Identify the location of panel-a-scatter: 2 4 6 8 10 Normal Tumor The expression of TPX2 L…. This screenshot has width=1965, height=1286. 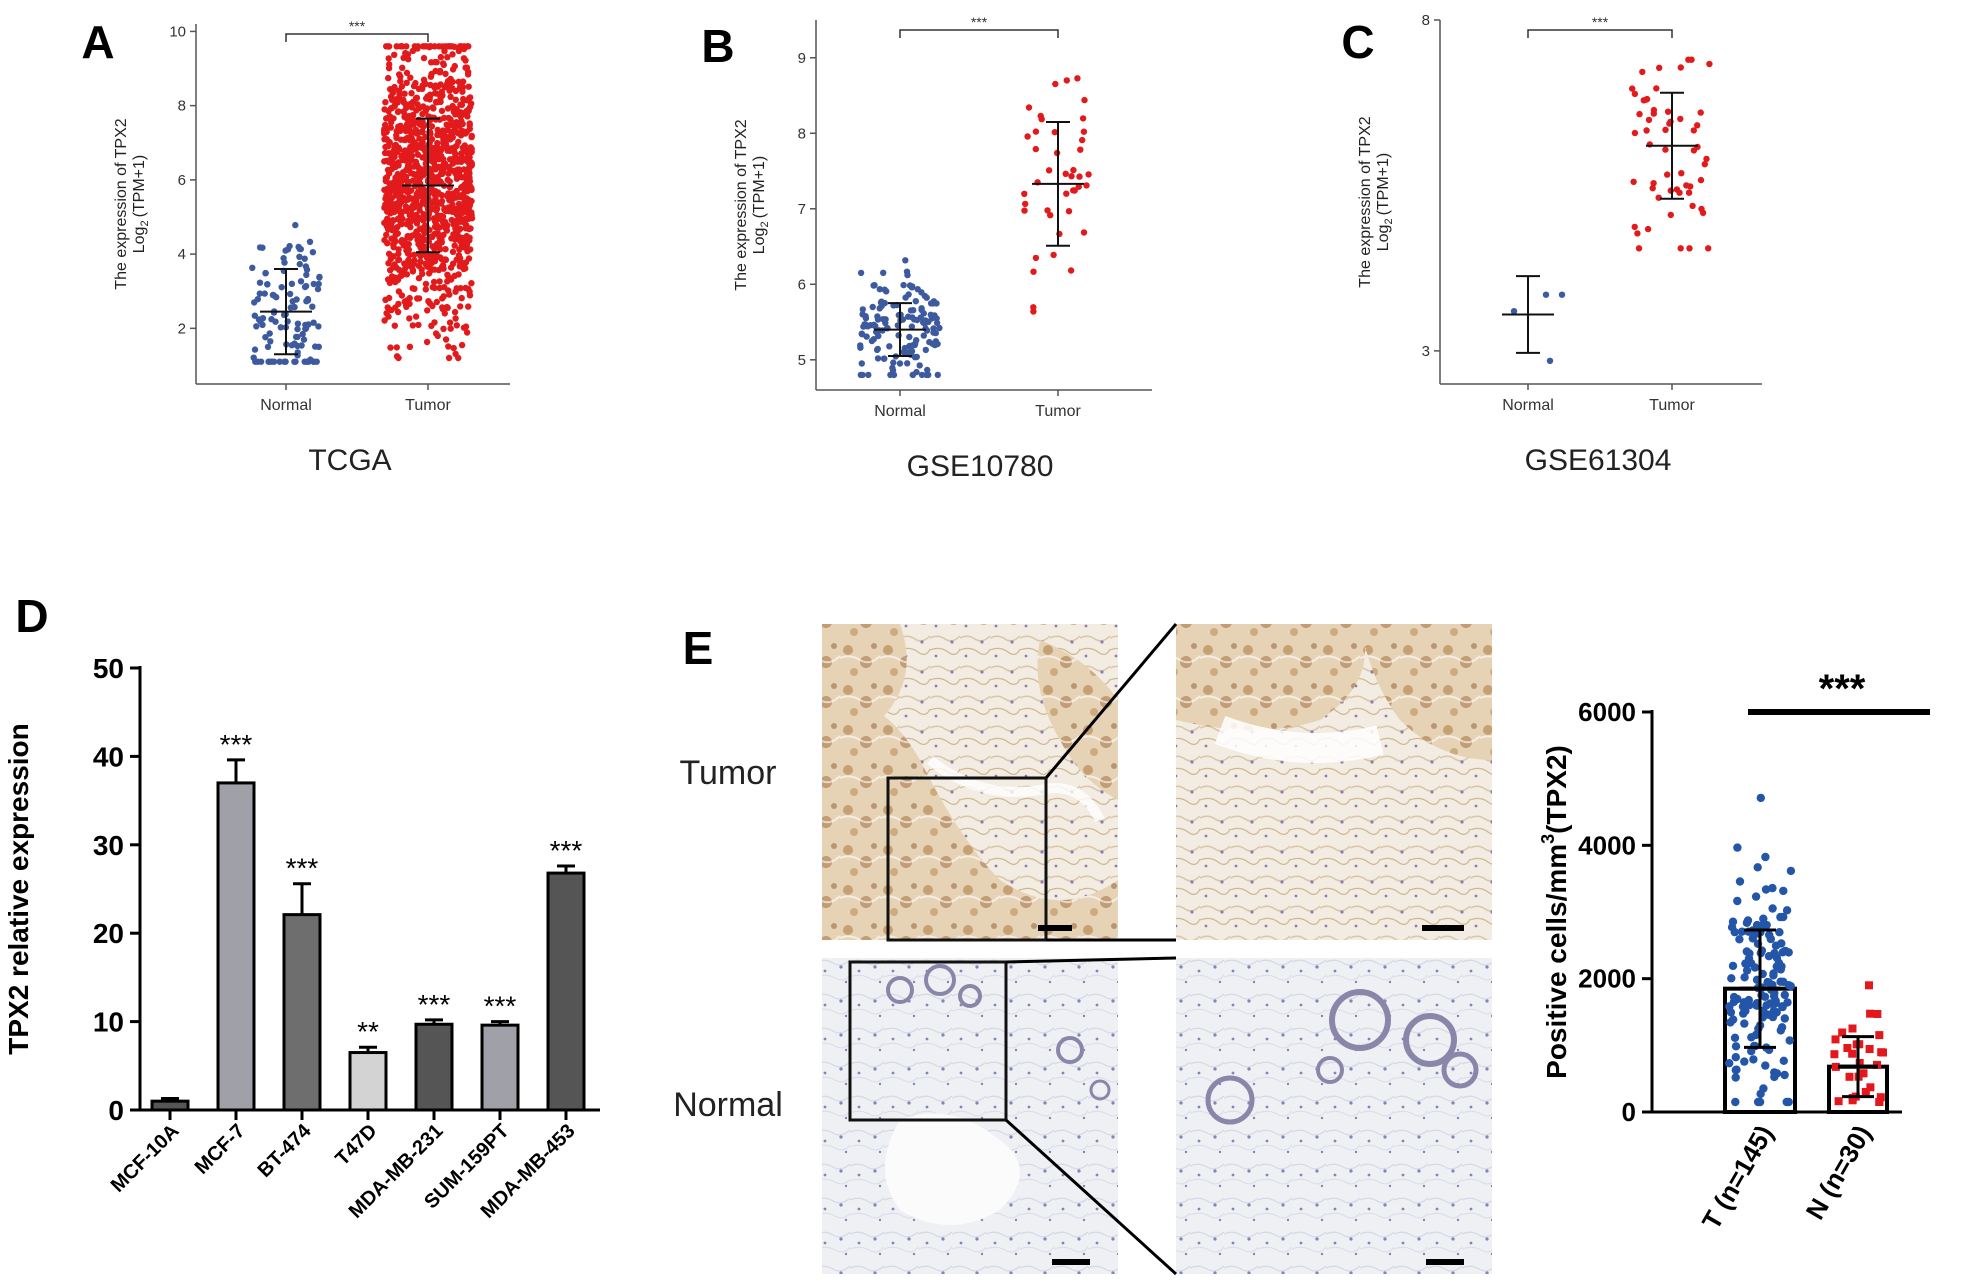
(311, 247).